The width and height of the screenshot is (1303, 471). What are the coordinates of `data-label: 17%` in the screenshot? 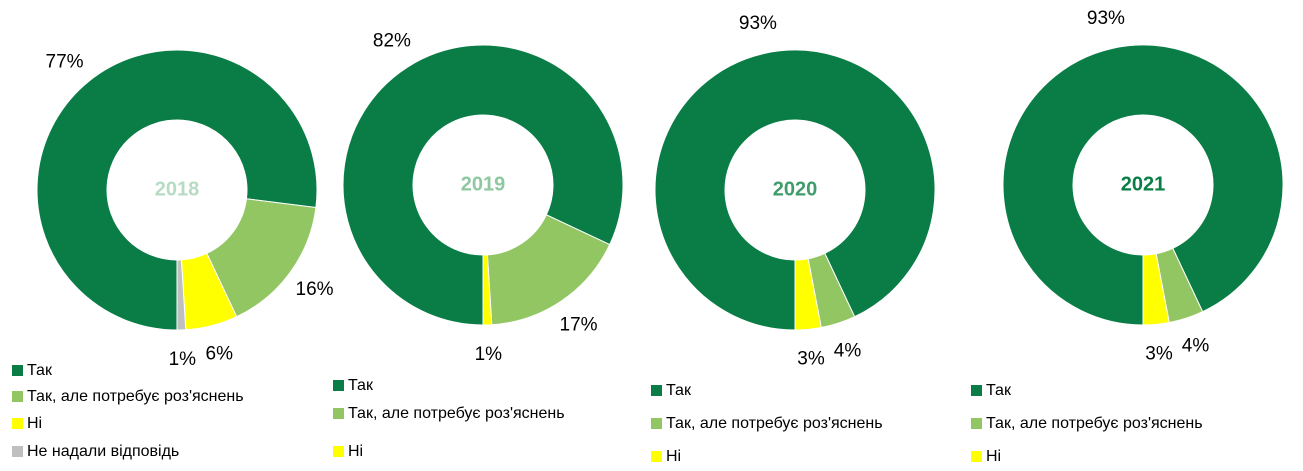 It's located at (579, 325).